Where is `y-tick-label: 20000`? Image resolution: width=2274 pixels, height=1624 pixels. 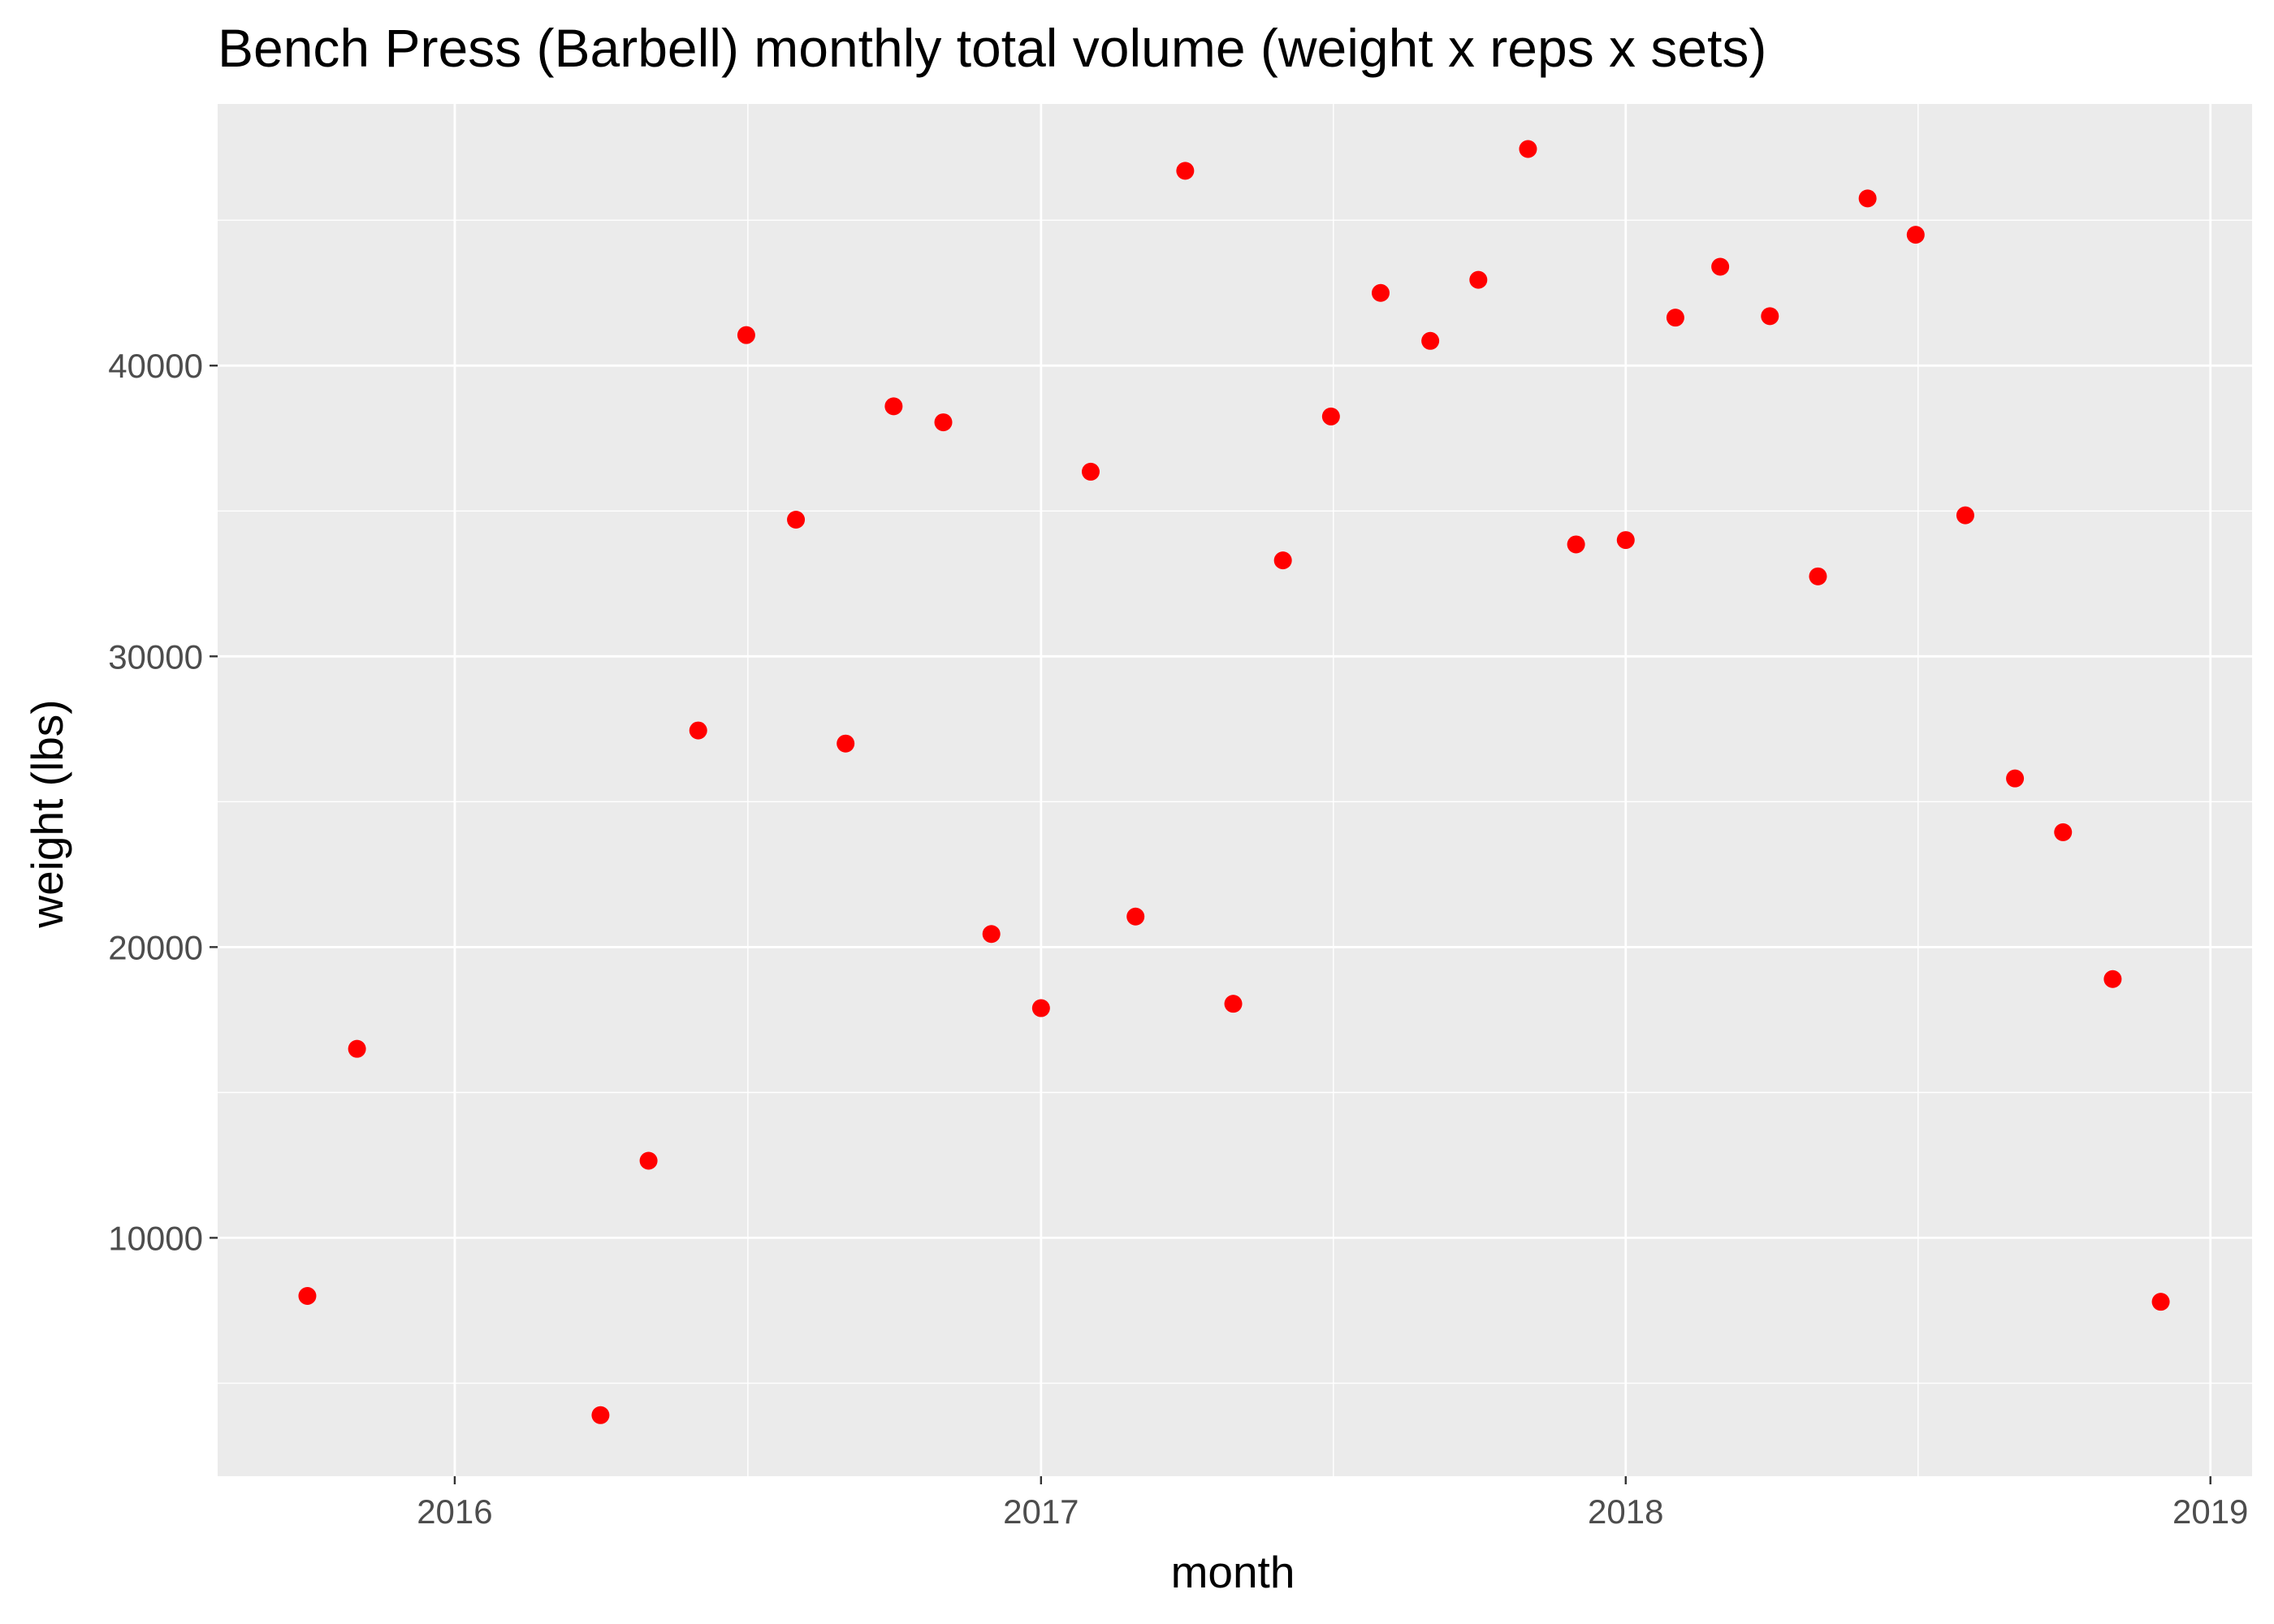
y-tick-label: 20000 is located at coordinates (156, 947).